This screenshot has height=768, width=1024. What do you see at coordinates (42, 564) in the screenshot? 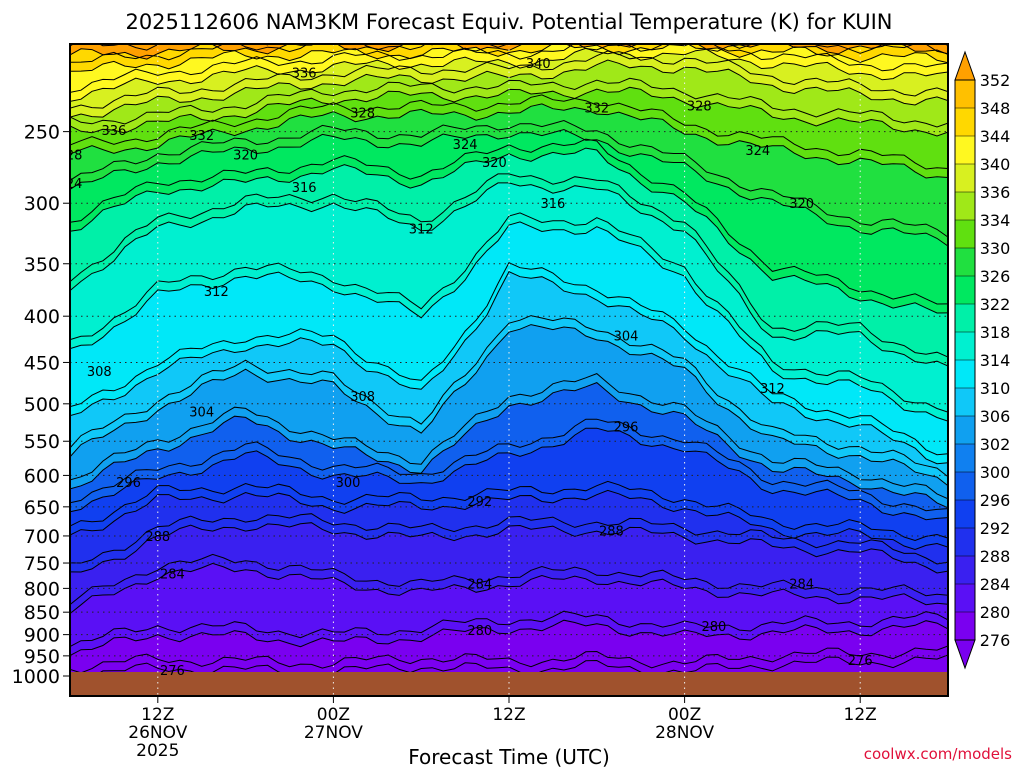
I see `pressure-tick-label: 750` at bounding box center [42, 564].